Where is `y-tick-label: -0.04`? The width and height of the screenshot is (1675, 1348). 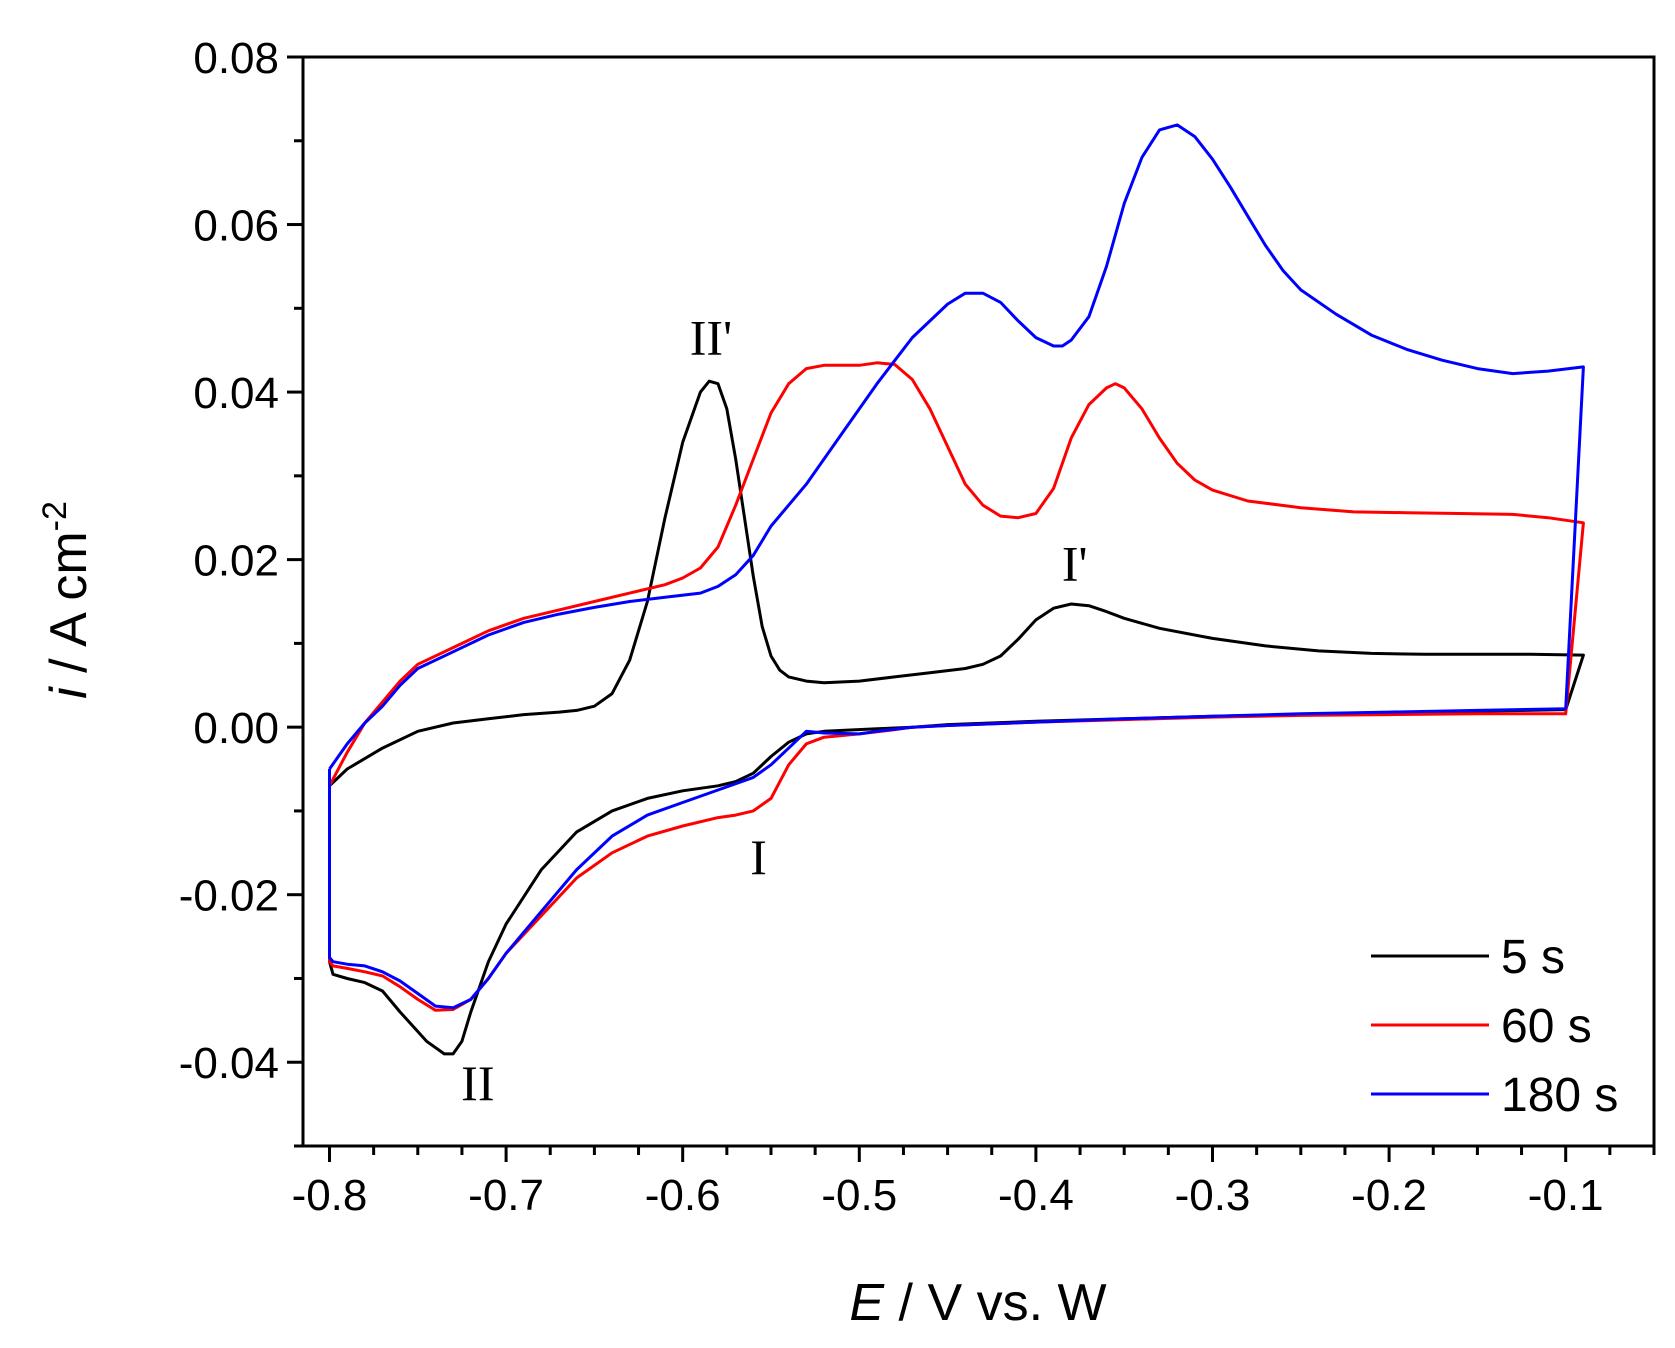
y-tick-label: -0.04 is located at coordinates (229, 1063).